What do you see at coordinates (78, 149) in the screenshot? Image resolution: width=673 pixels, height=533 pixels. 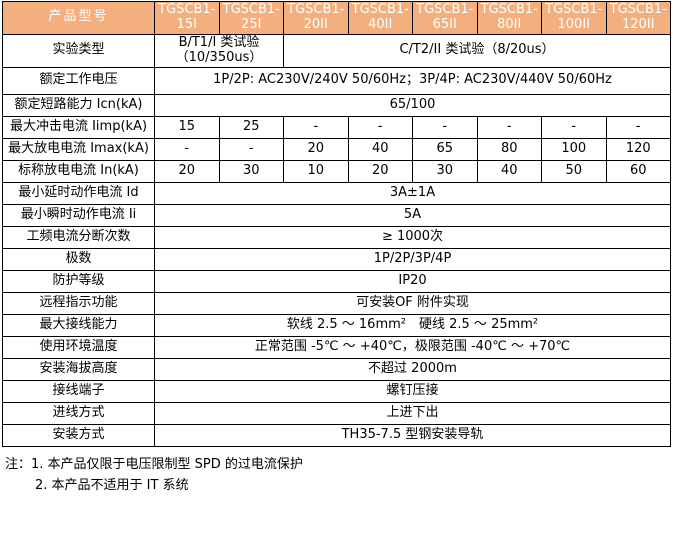 I see `row-label: 最大放电电流 Imax(kA)` at bounding box center [78, 149].